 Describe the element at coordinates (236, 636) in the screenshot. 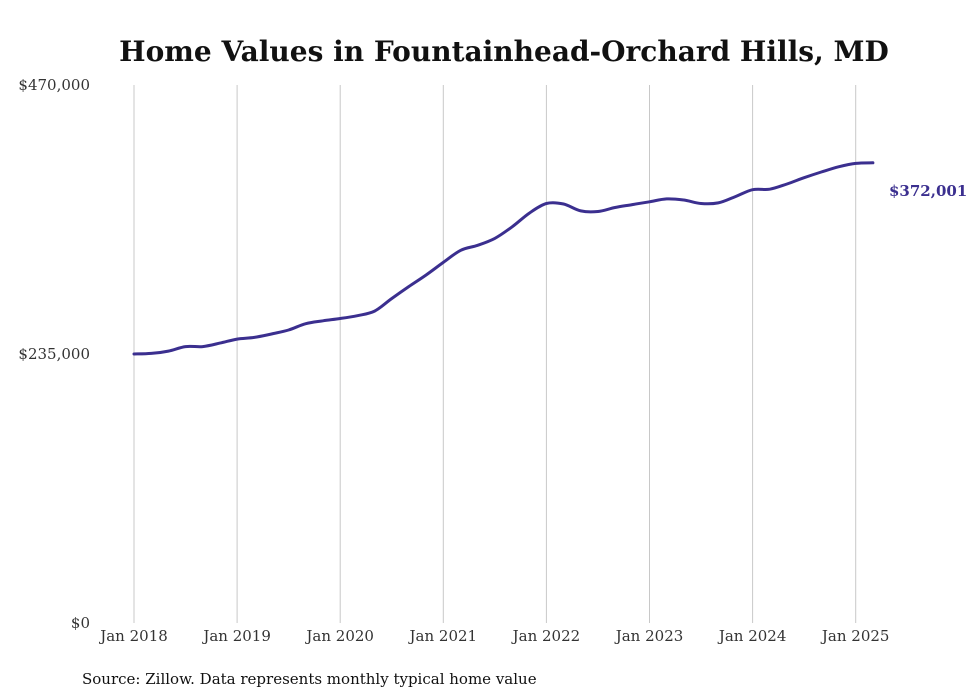

I see `x-tick-label: Jan 2019` at that location.